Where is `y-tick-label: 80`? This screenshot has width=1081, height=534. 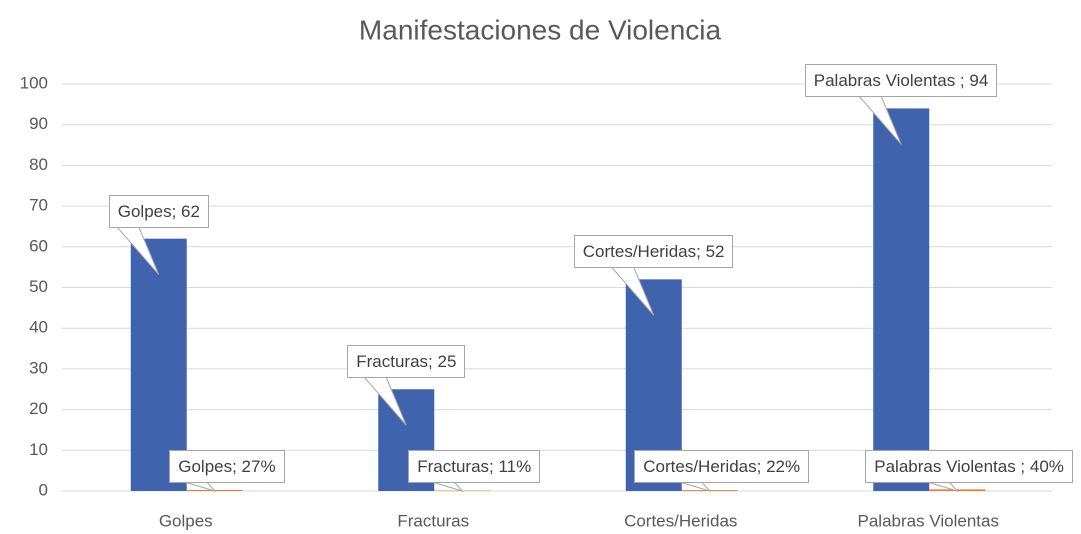 y-tick-label: 80 is located at coordinates (38, 164).